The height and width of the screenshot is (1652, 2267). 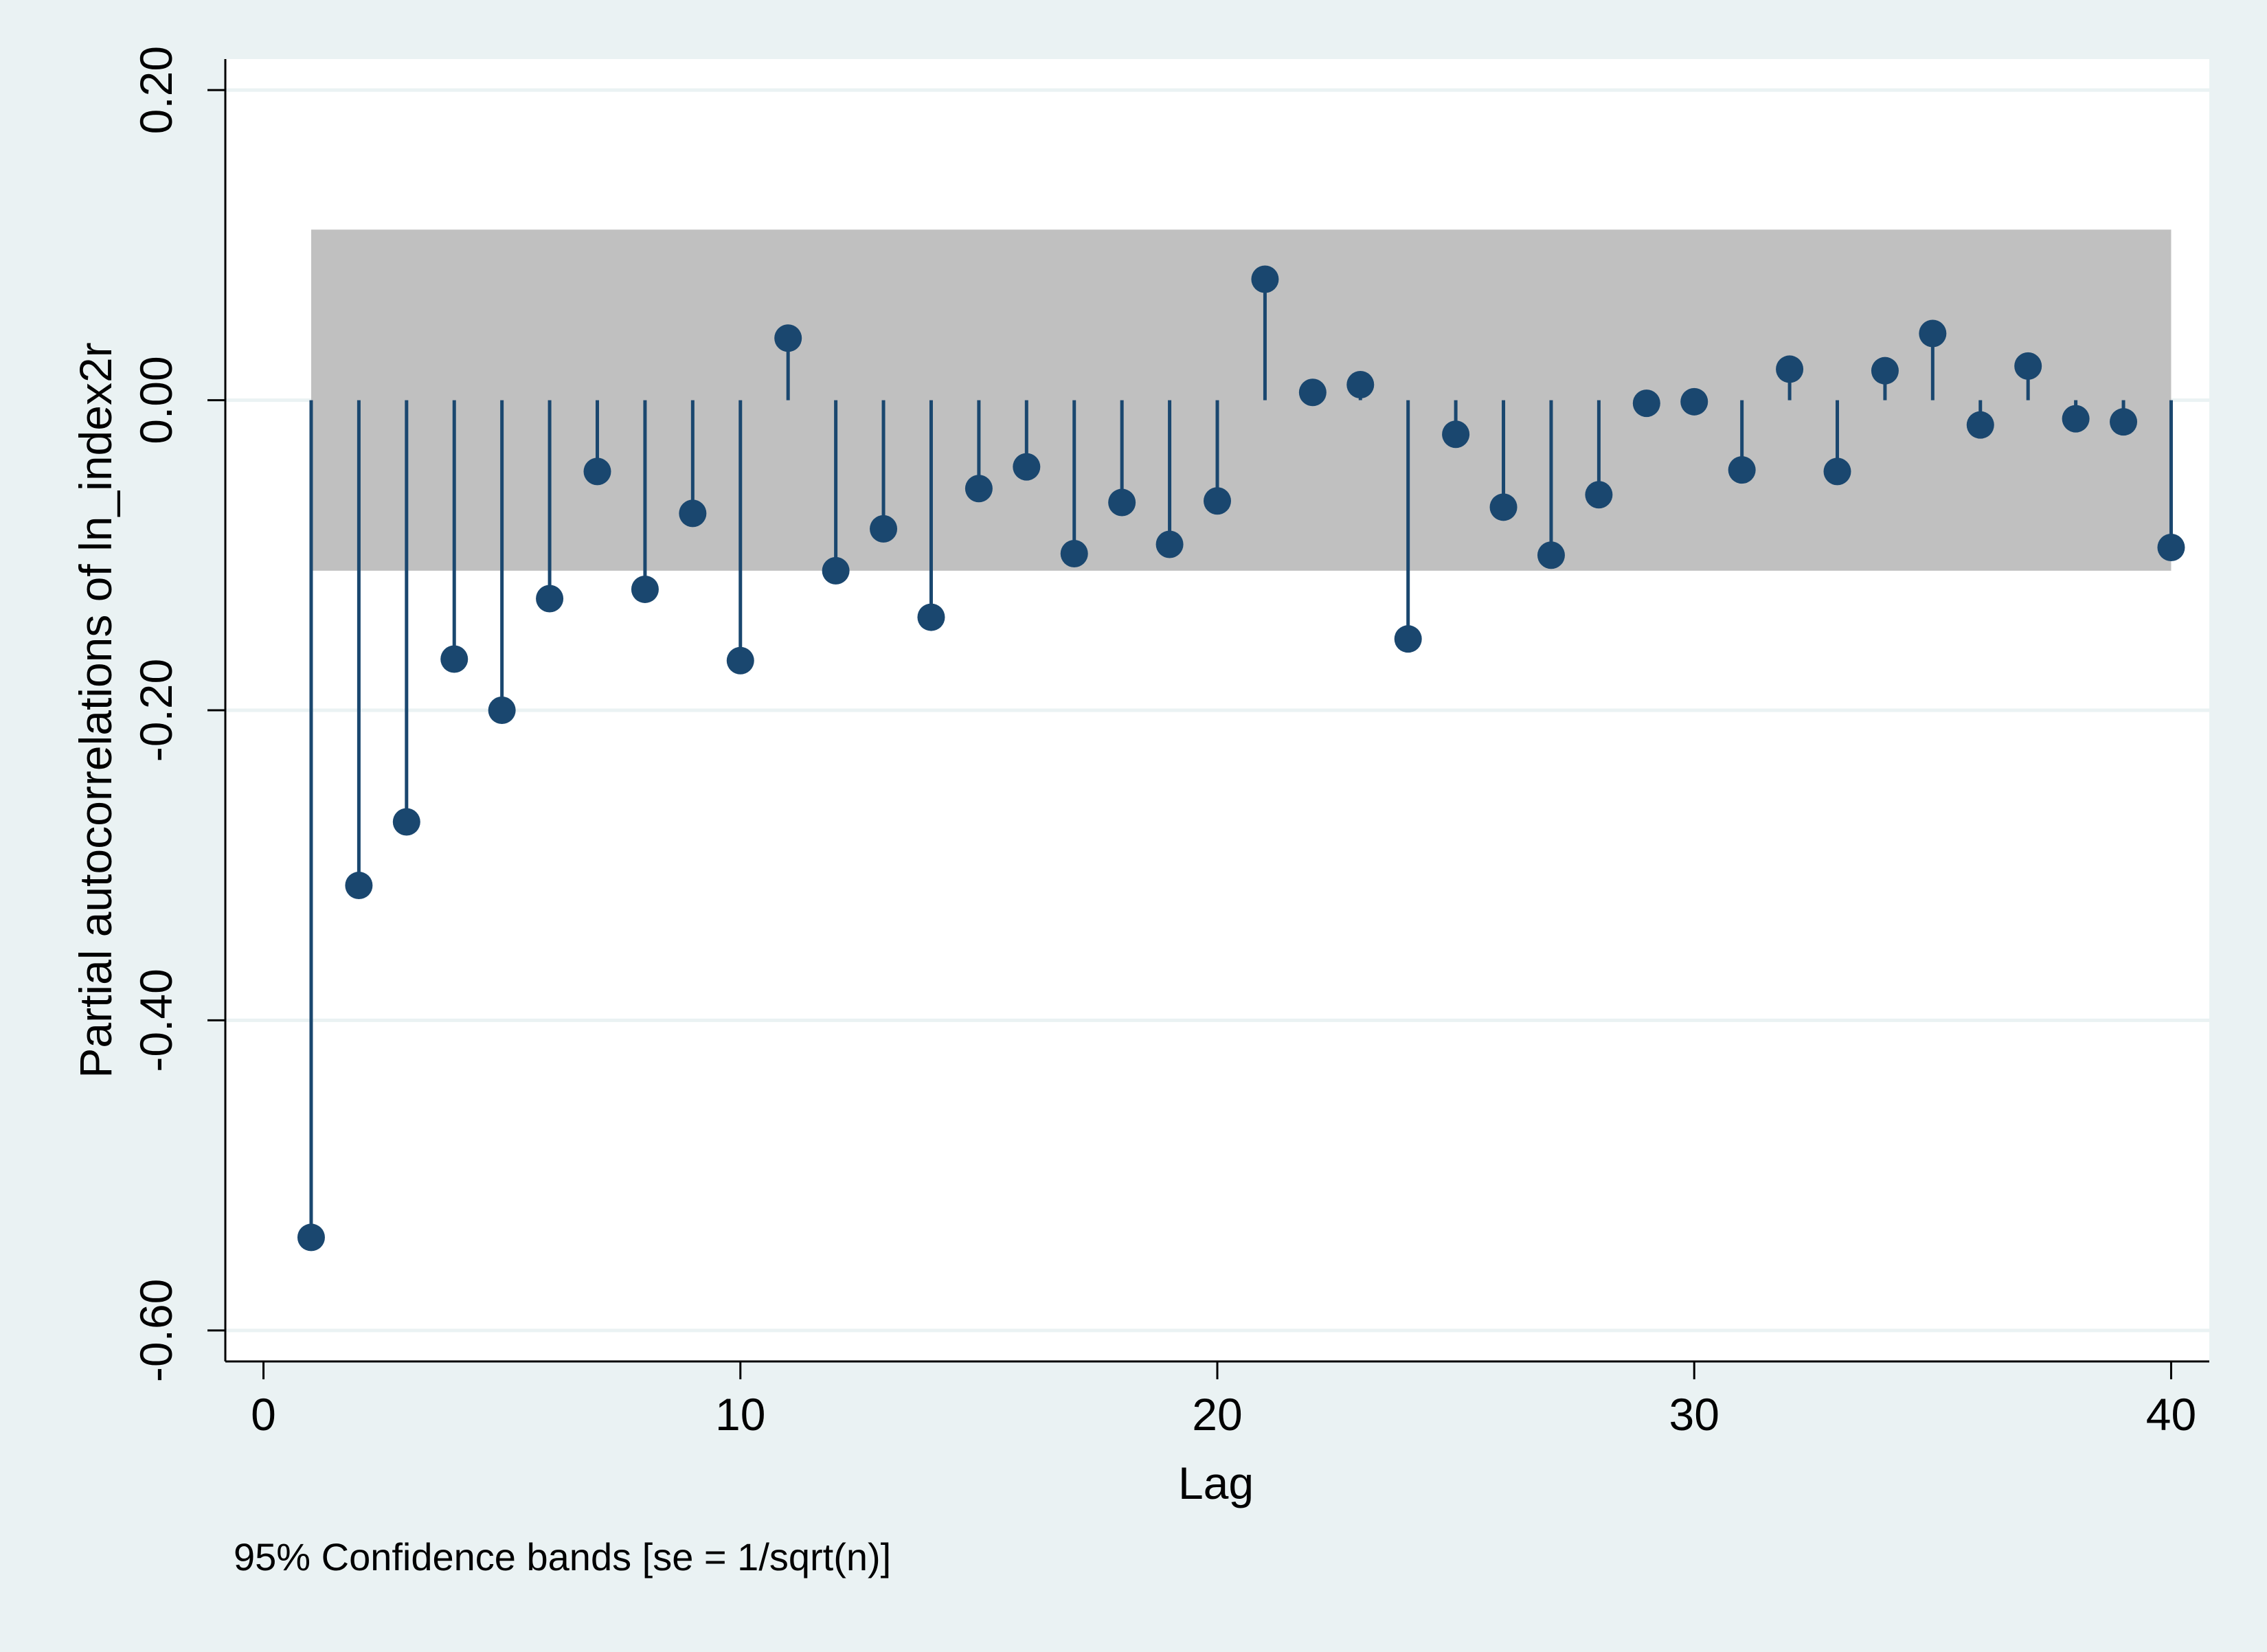 I want to click on y-tick-label: 0.00, so click(x=156, y=400).